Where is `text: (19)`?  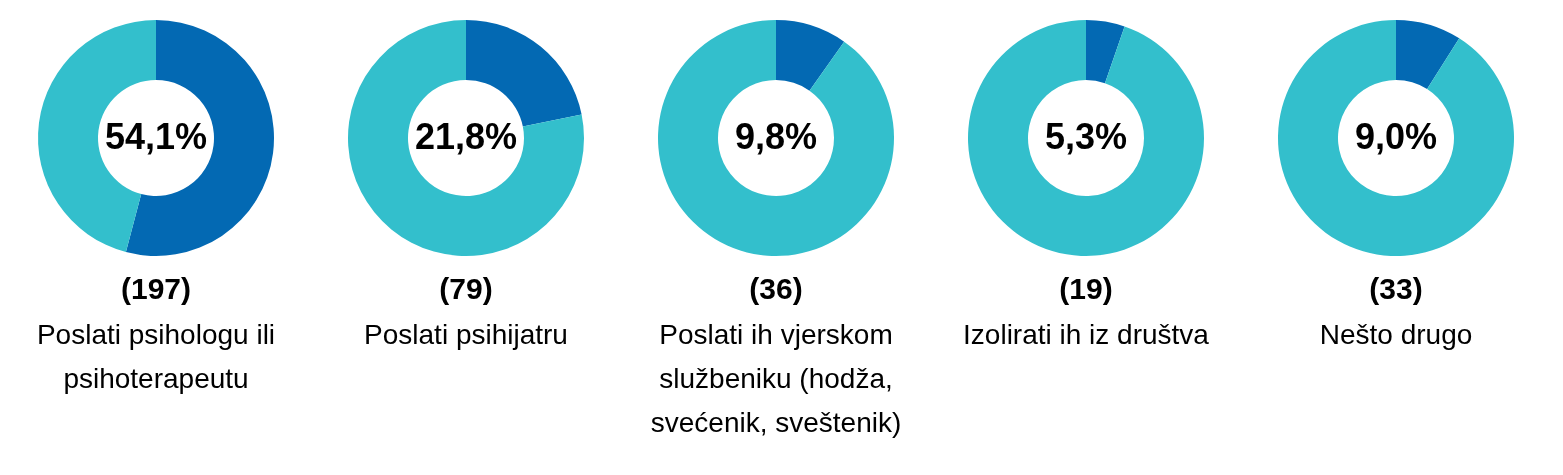 text: (19) is located at coordinates (1086, 288).